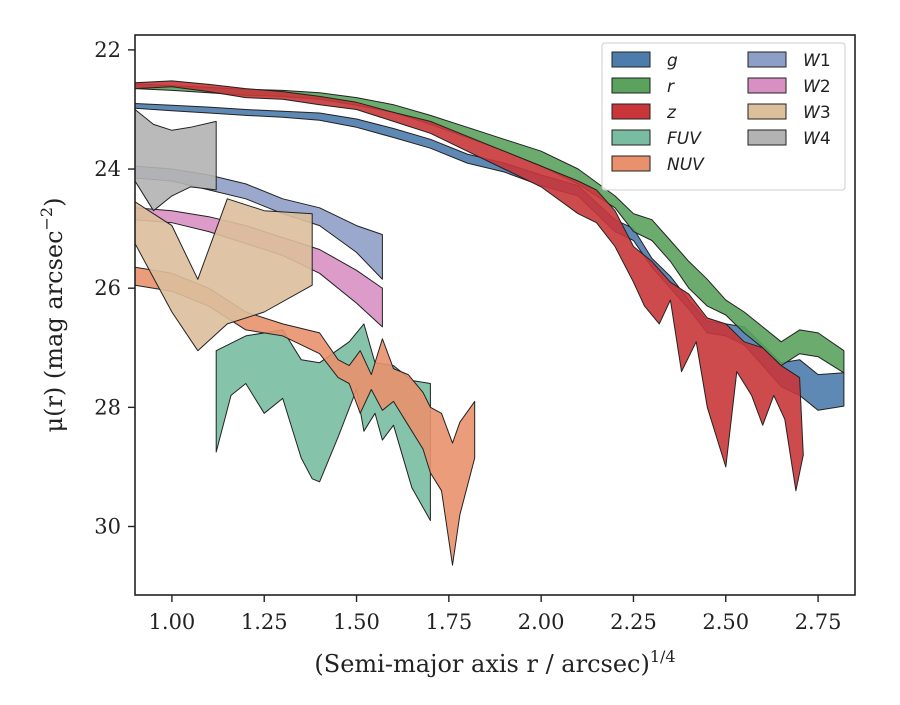  What do you see at coordinates (356, 622) in the screenshot?
I see `x-tick-label: 1.50` at bounding box center [356, 622].